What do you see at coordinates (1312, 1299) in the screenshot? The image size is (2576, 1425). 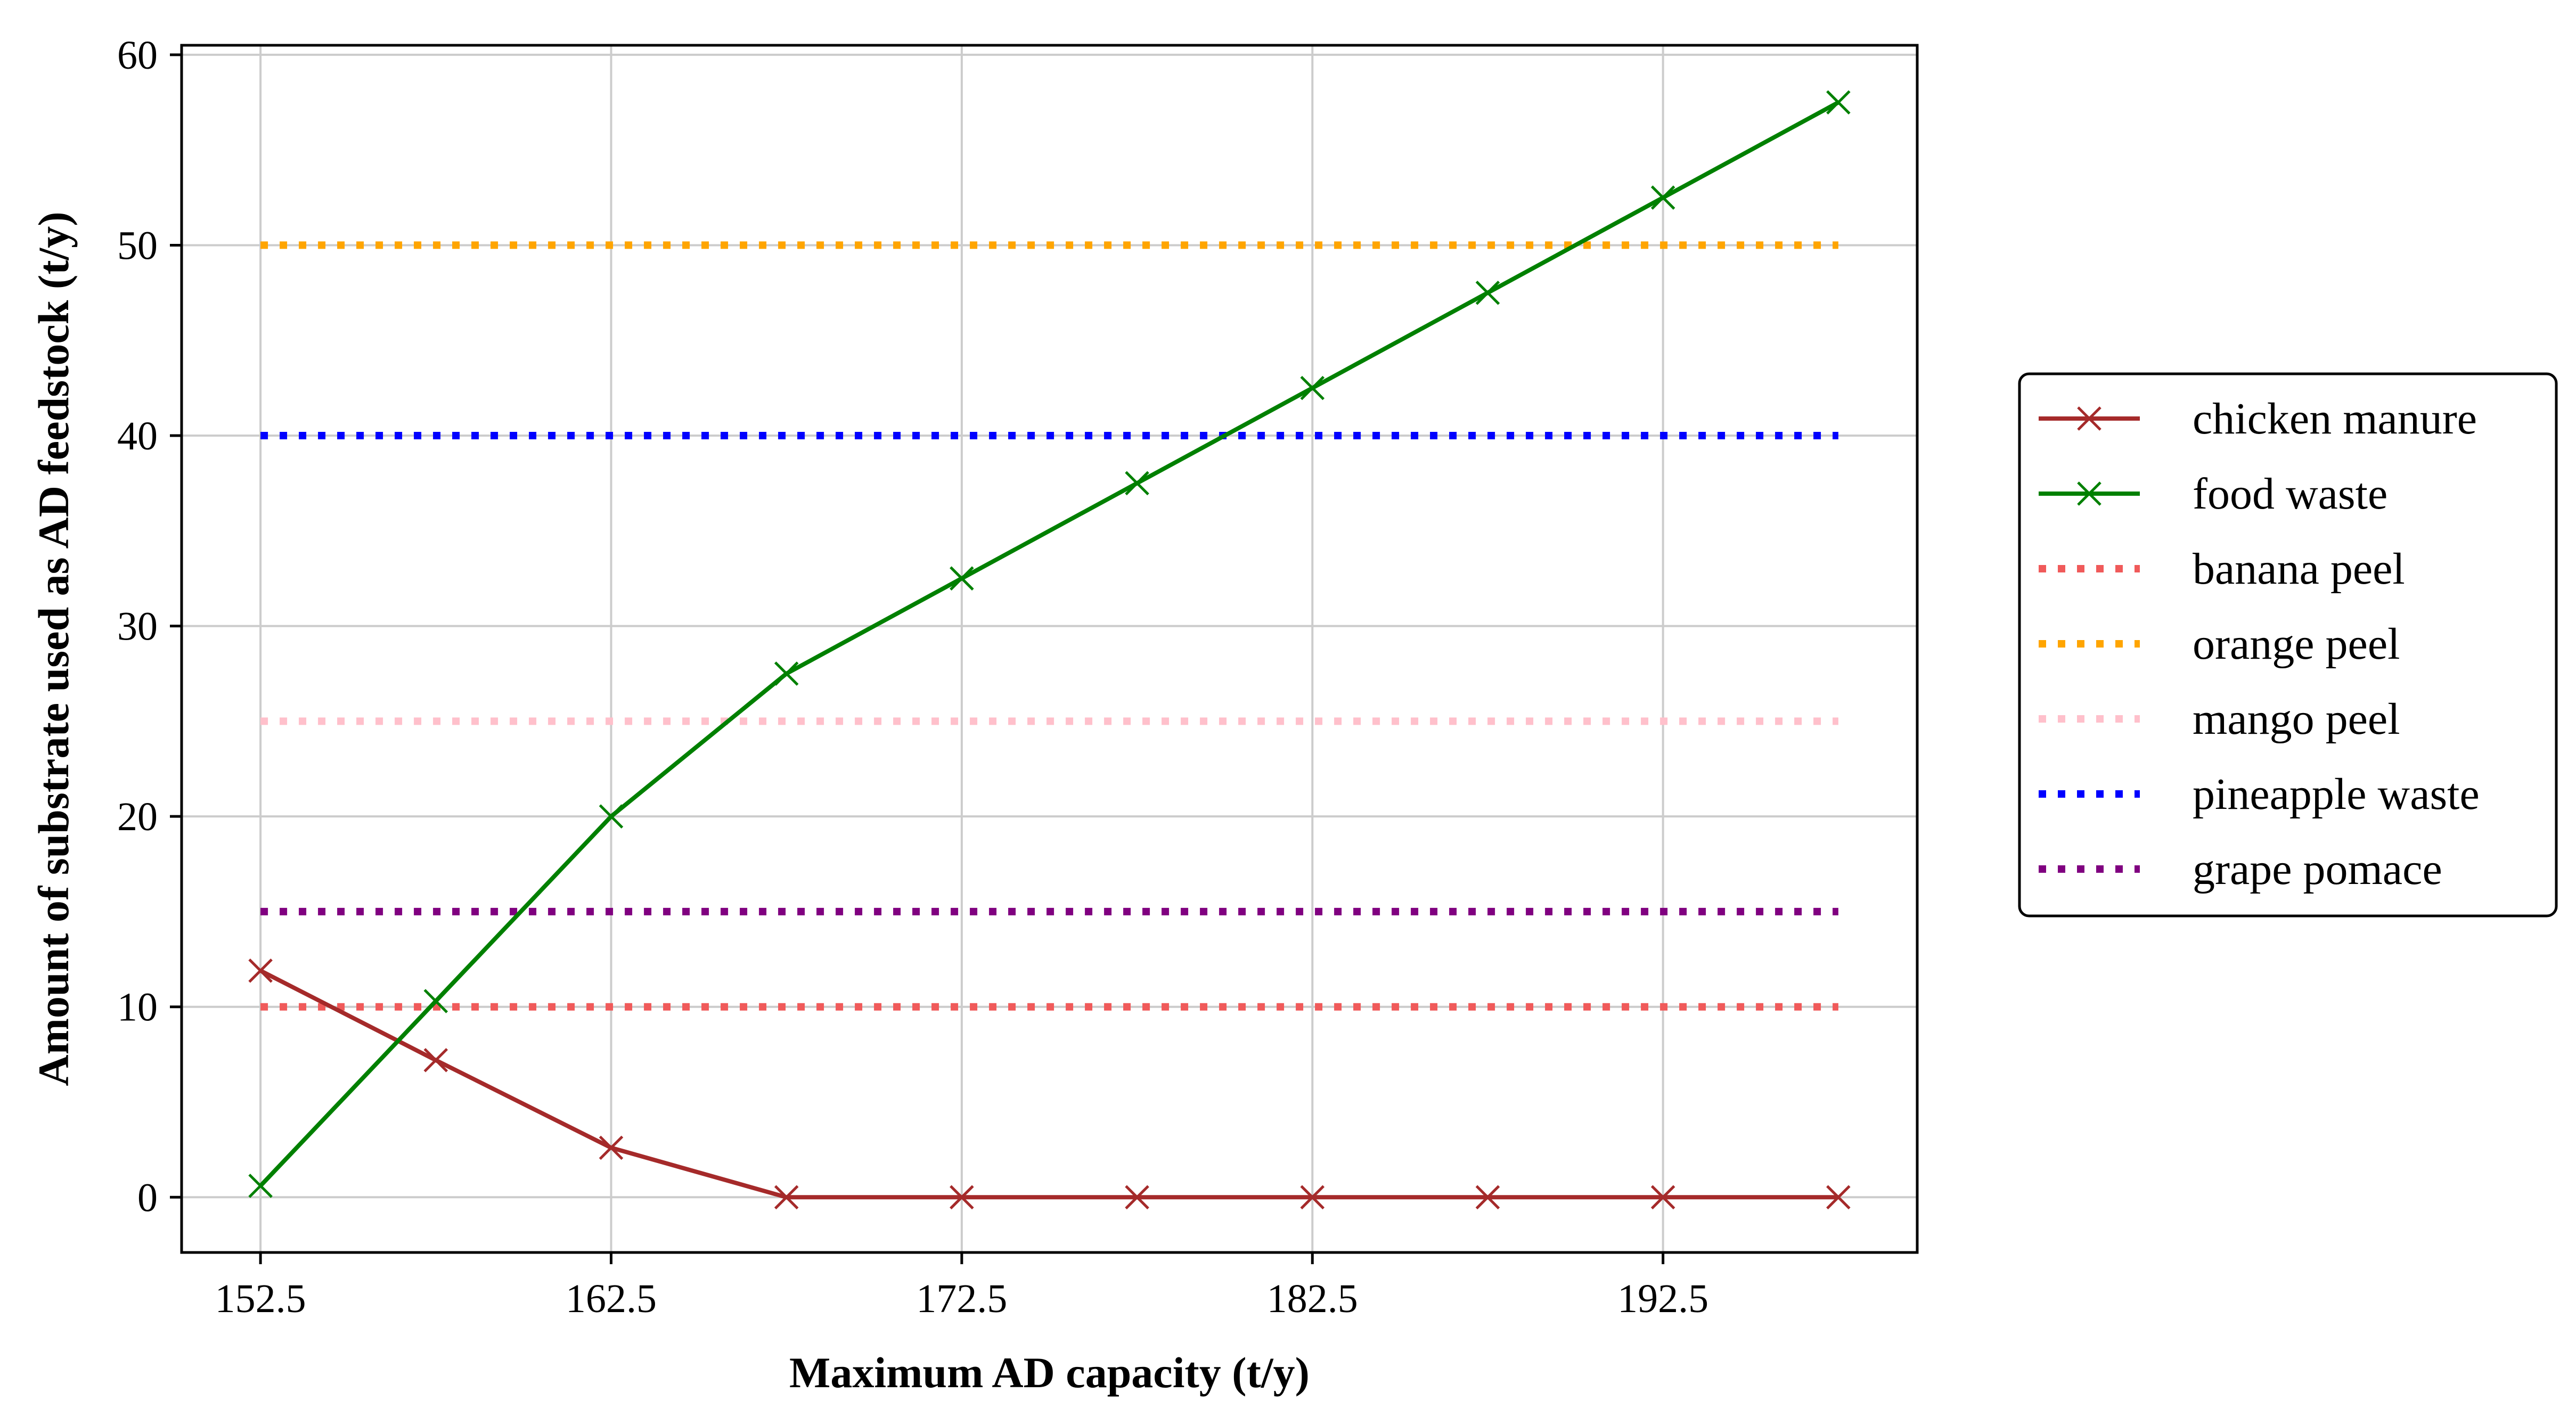 I see `x-tick-label: 182.5` at bounding box center [1312, 1299].